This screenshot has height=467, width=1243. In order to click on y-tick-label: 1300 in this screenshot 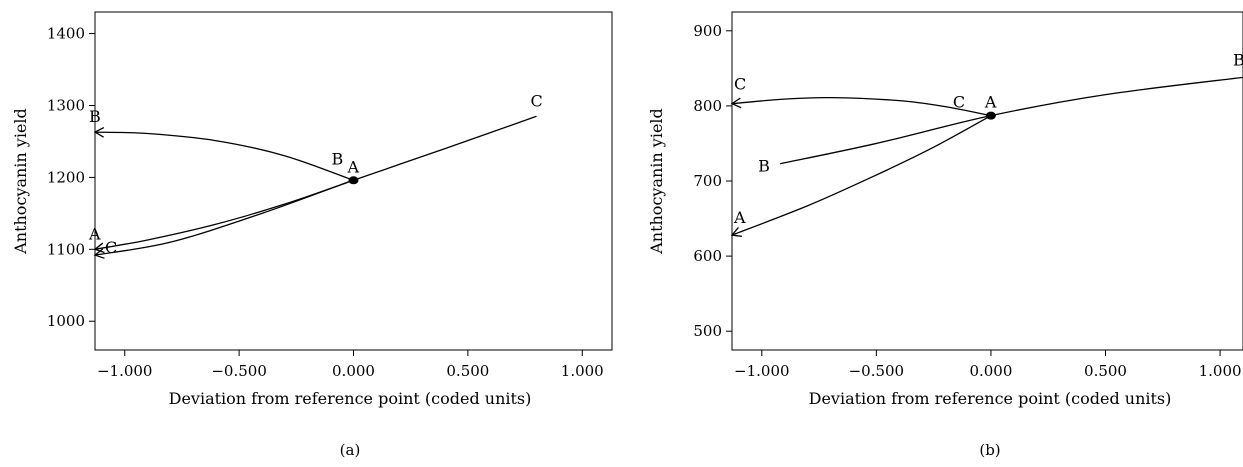, I will do `click(66, 105)`.